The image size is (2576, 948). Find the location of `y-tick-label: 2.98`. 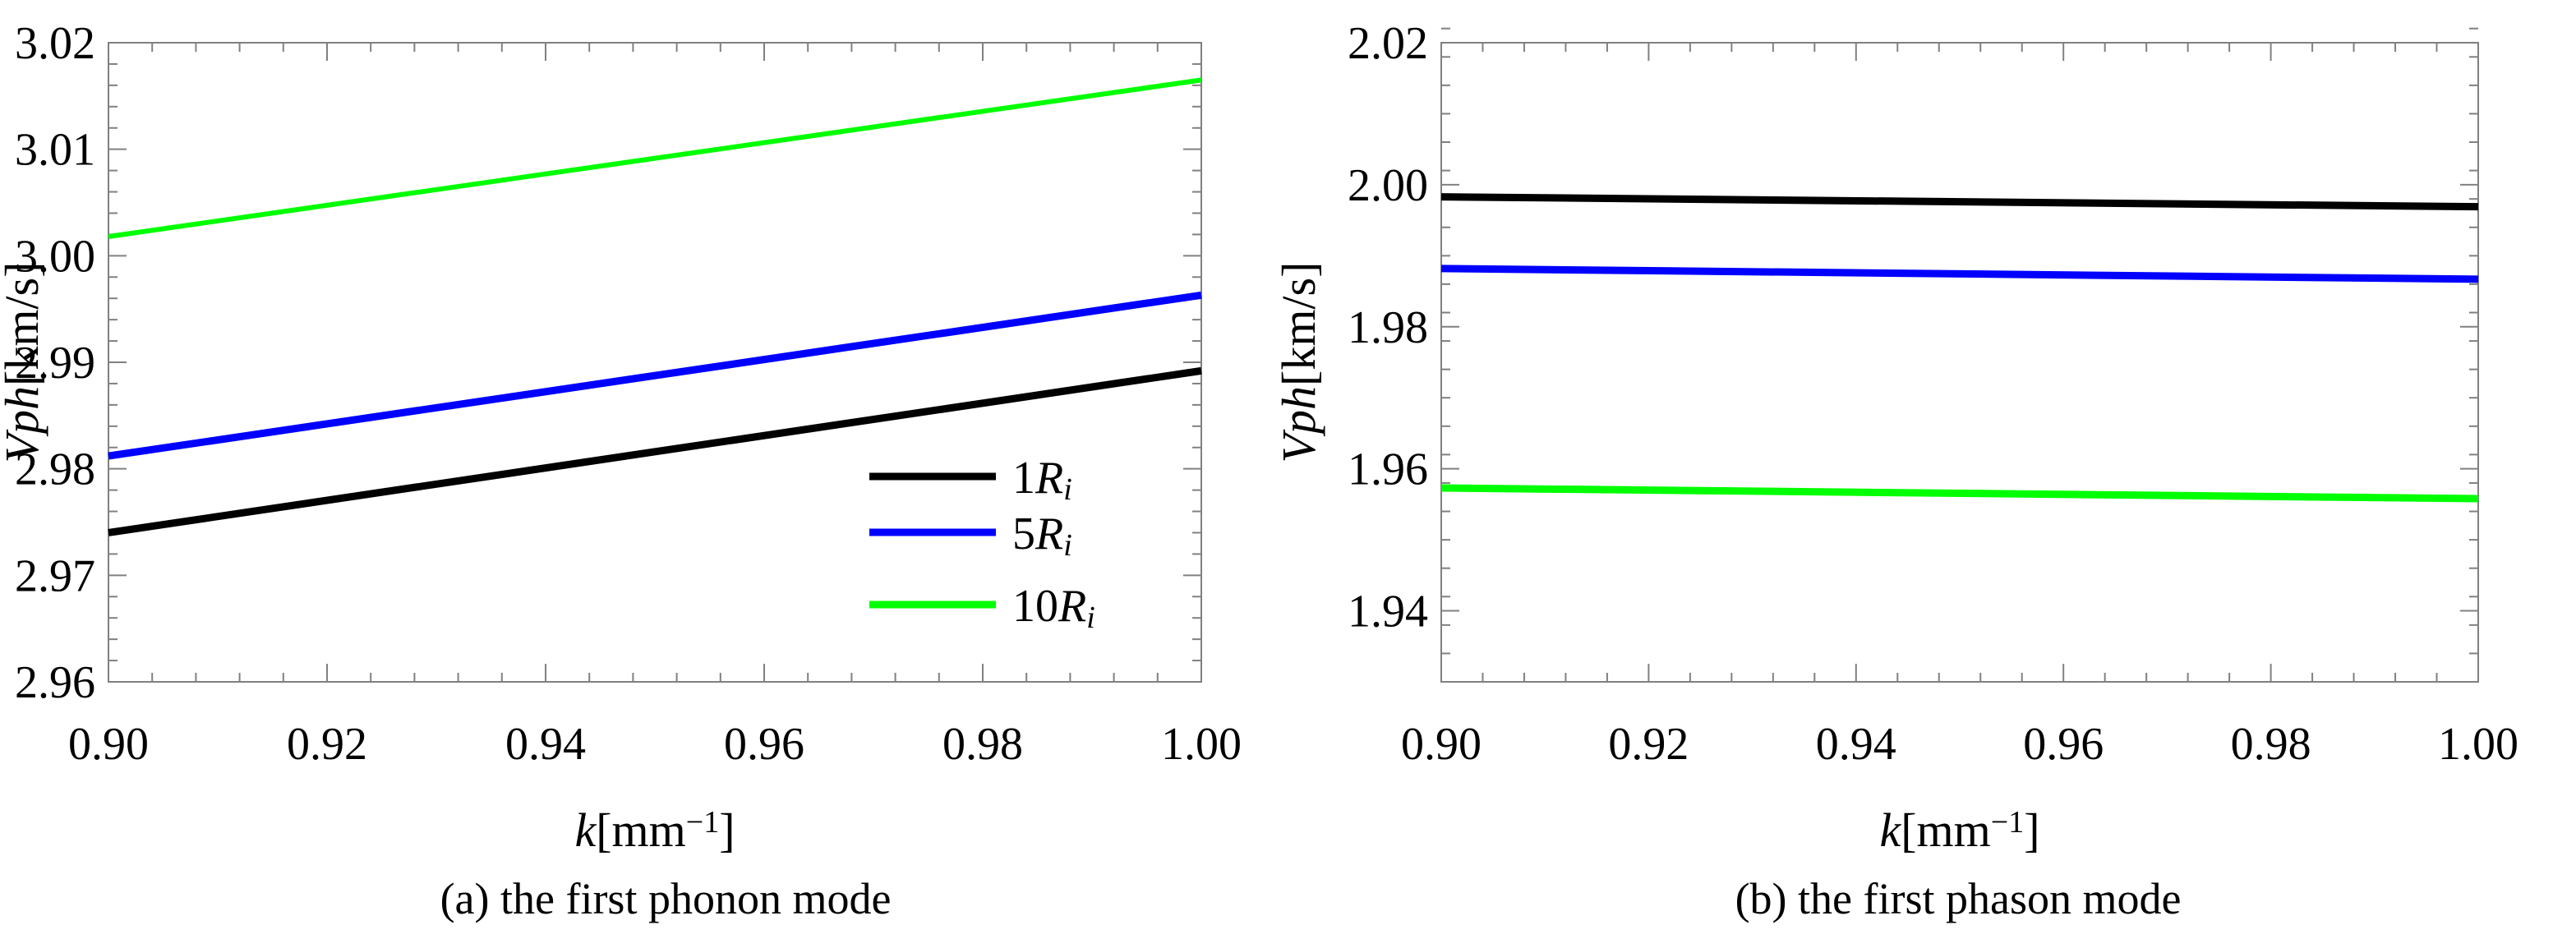

y-tick-label: 2.98 is located at coordinates (55, 469).